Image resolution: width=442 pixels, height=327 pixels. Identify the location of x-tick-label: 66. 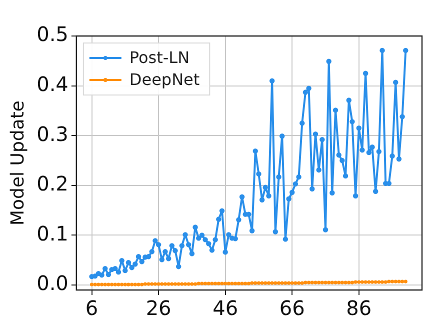
(292, 308).